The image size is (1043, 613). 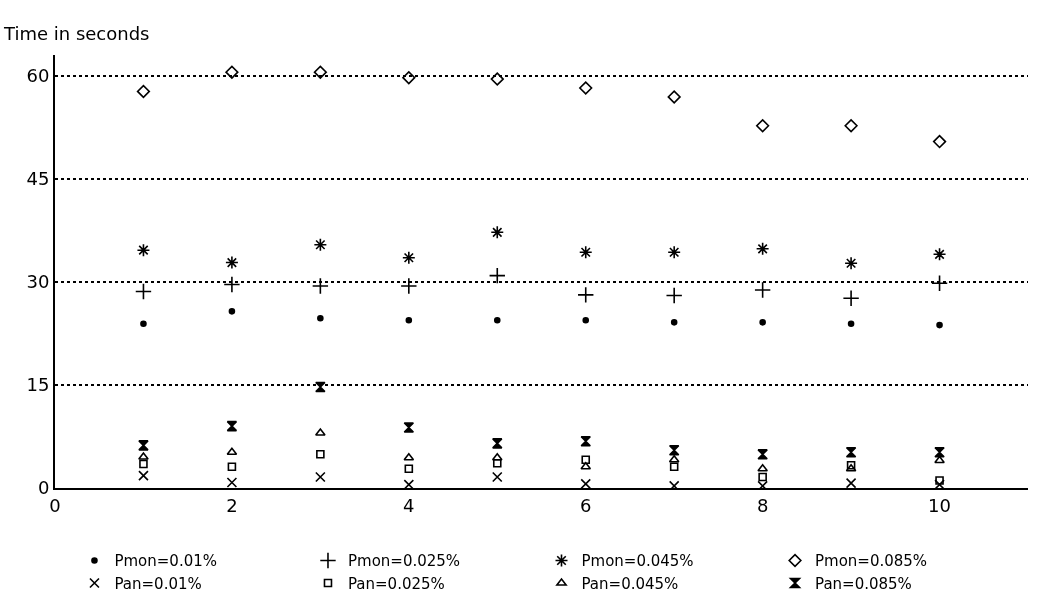 What do you see at coordinates (871, 561) in the screenshot?
I see `legend-label: Pmon=0.085%` at bounding box center [871, 561].